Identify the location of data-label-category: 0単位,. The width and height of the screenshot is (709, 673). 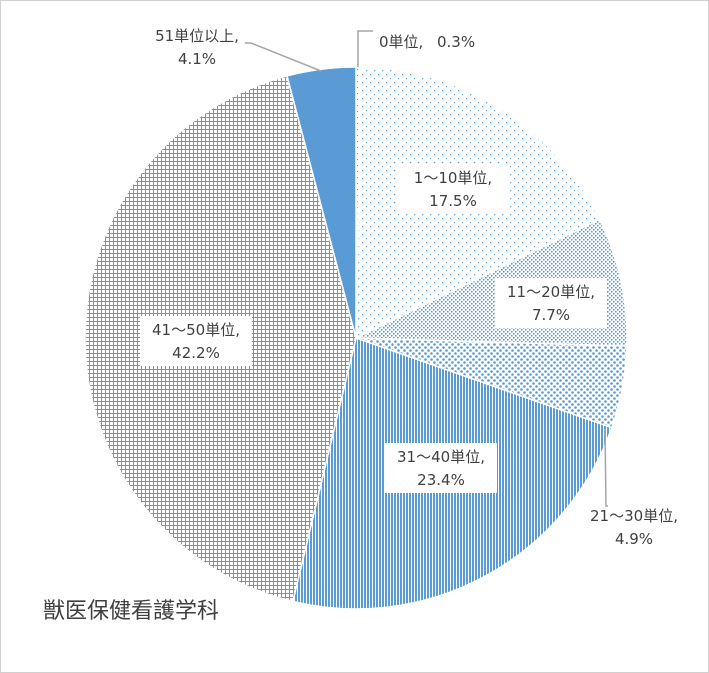
(401, 42).